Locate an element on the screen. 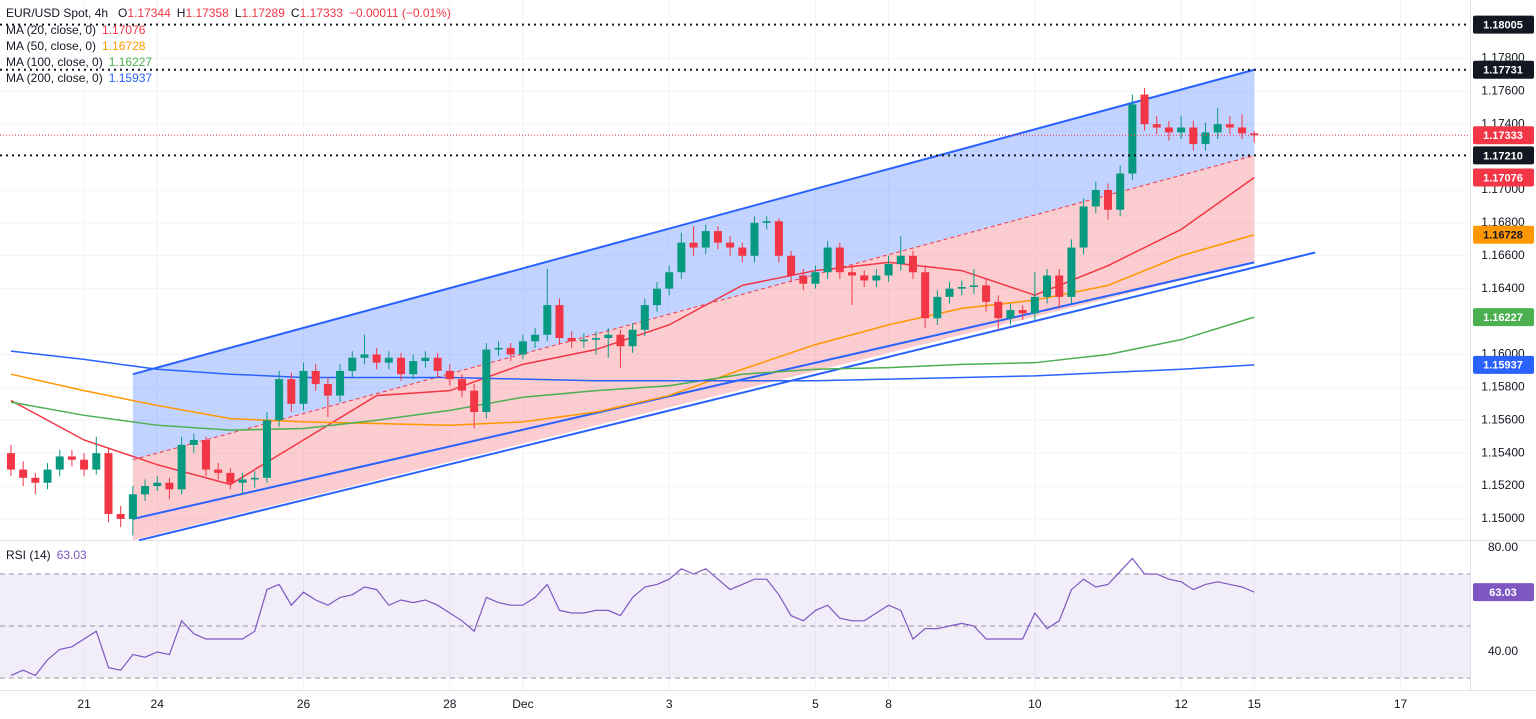 The width and height of the screenshot is (1536, 719). level-label: 1.18005 is located at coordinates (1503, 26).